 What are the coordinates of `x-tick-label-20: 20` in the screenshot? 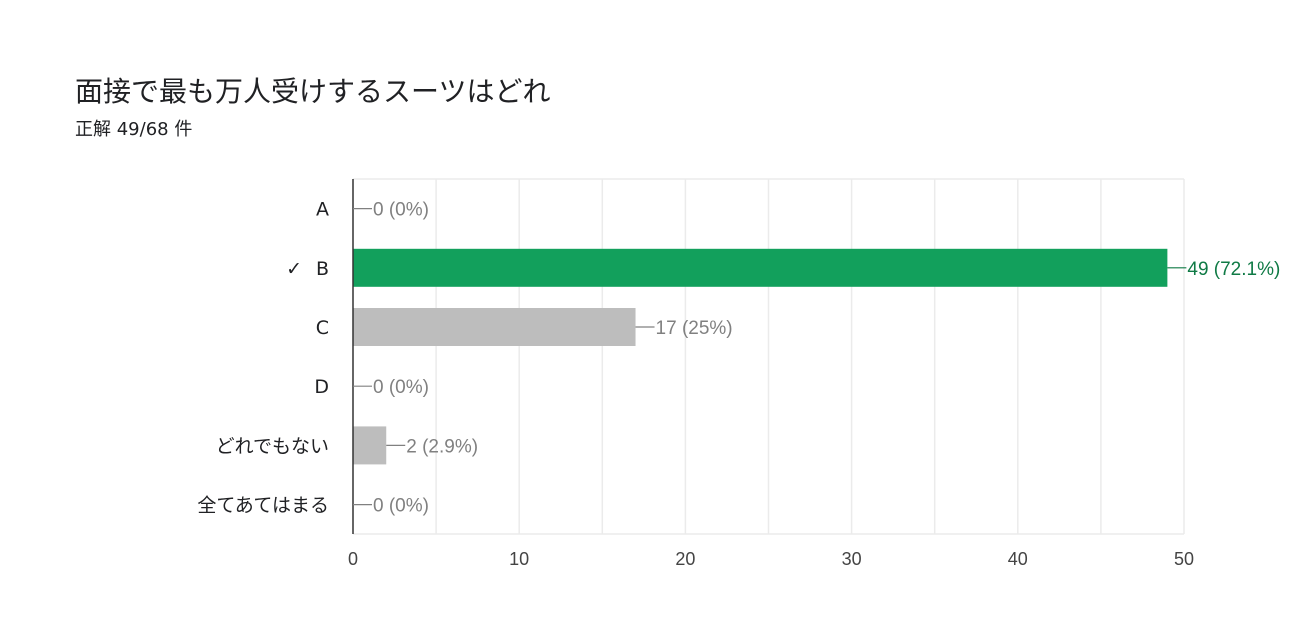 It's located at (685, 559).